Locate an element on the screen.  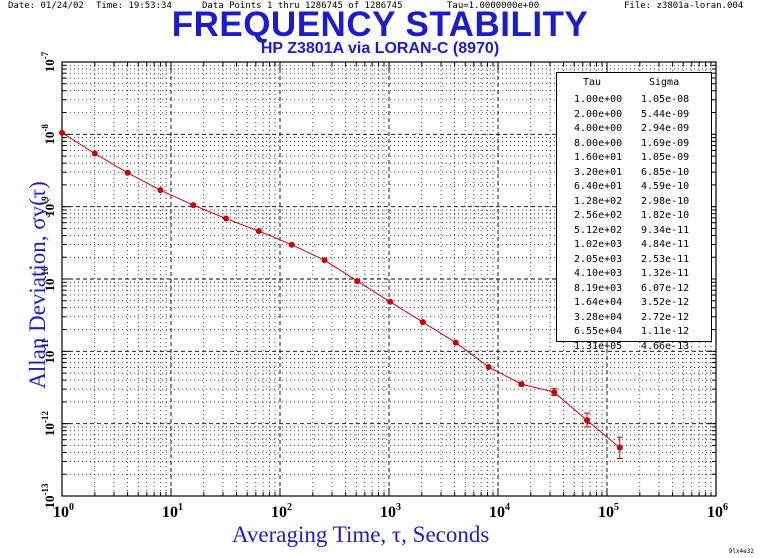
legend-sigma-value: 2.94e-09 is located at coordinates (665, 128).